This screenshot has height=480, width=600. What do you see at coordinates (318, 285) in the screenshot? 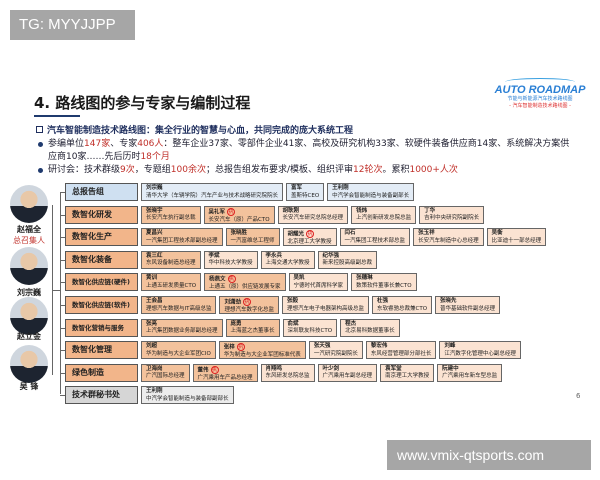
I see `expert-title: 宁德时代首席科学家` at bounding box center [318, 285].